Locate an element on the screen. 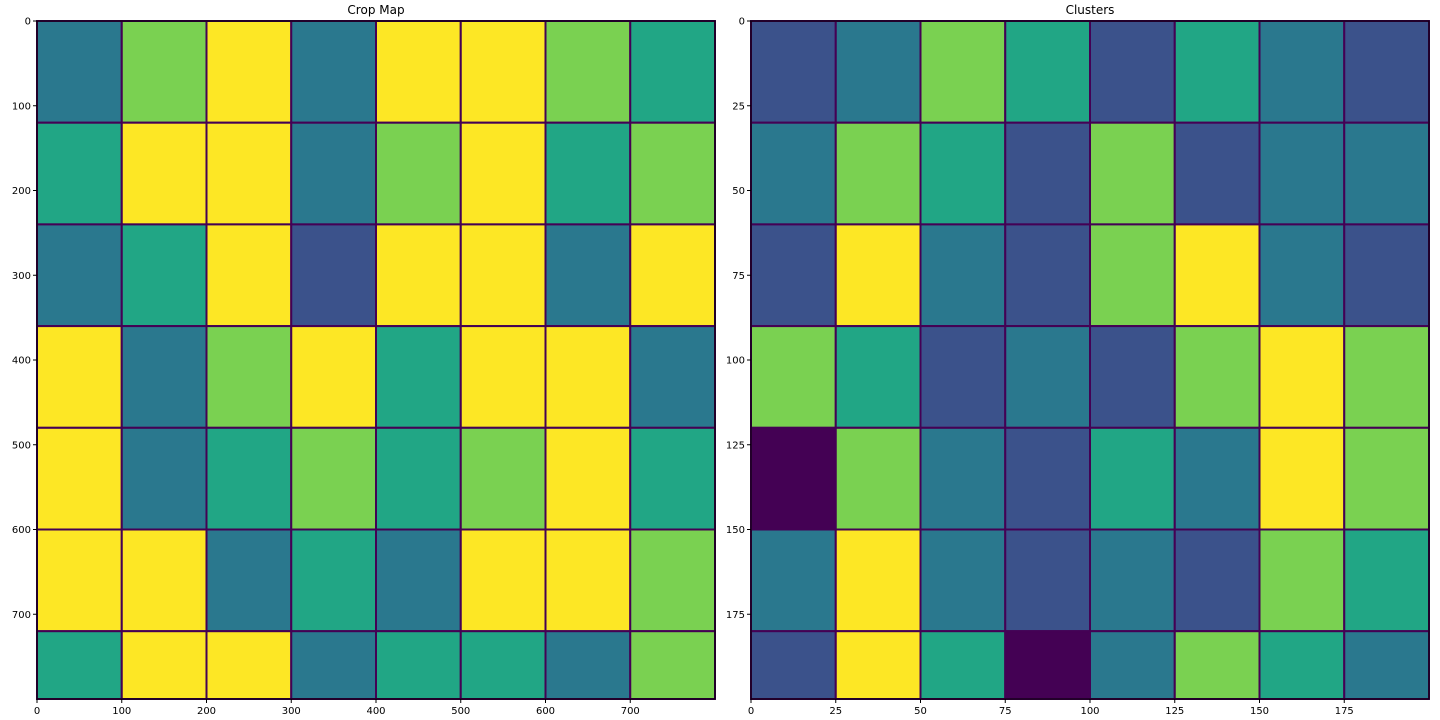 The image size is (1440, 720). crop-map-y-tick-label-5: 500 is located at coordinates (21, 445).